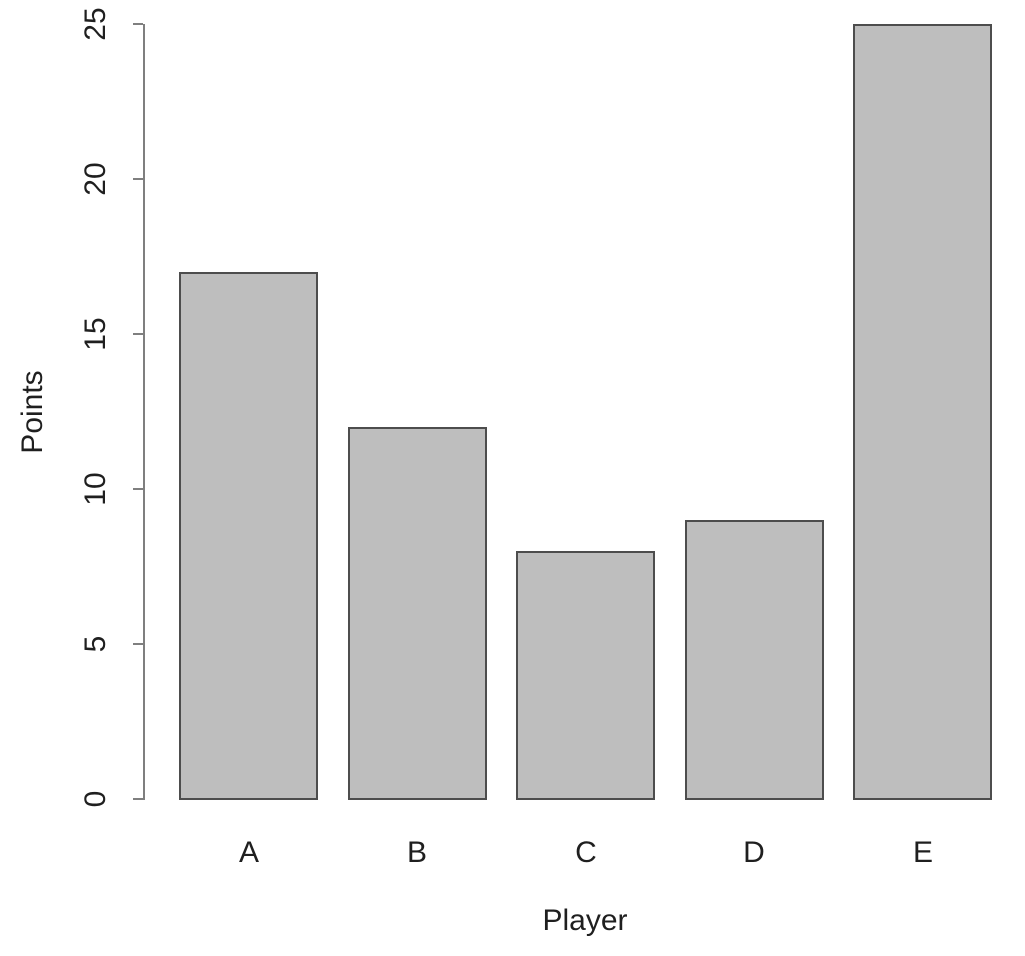 This screenshot has height=956, width=1025. Describe the element at coordinates (754, 660) in the screenshot. I see `bar-D` at that location.